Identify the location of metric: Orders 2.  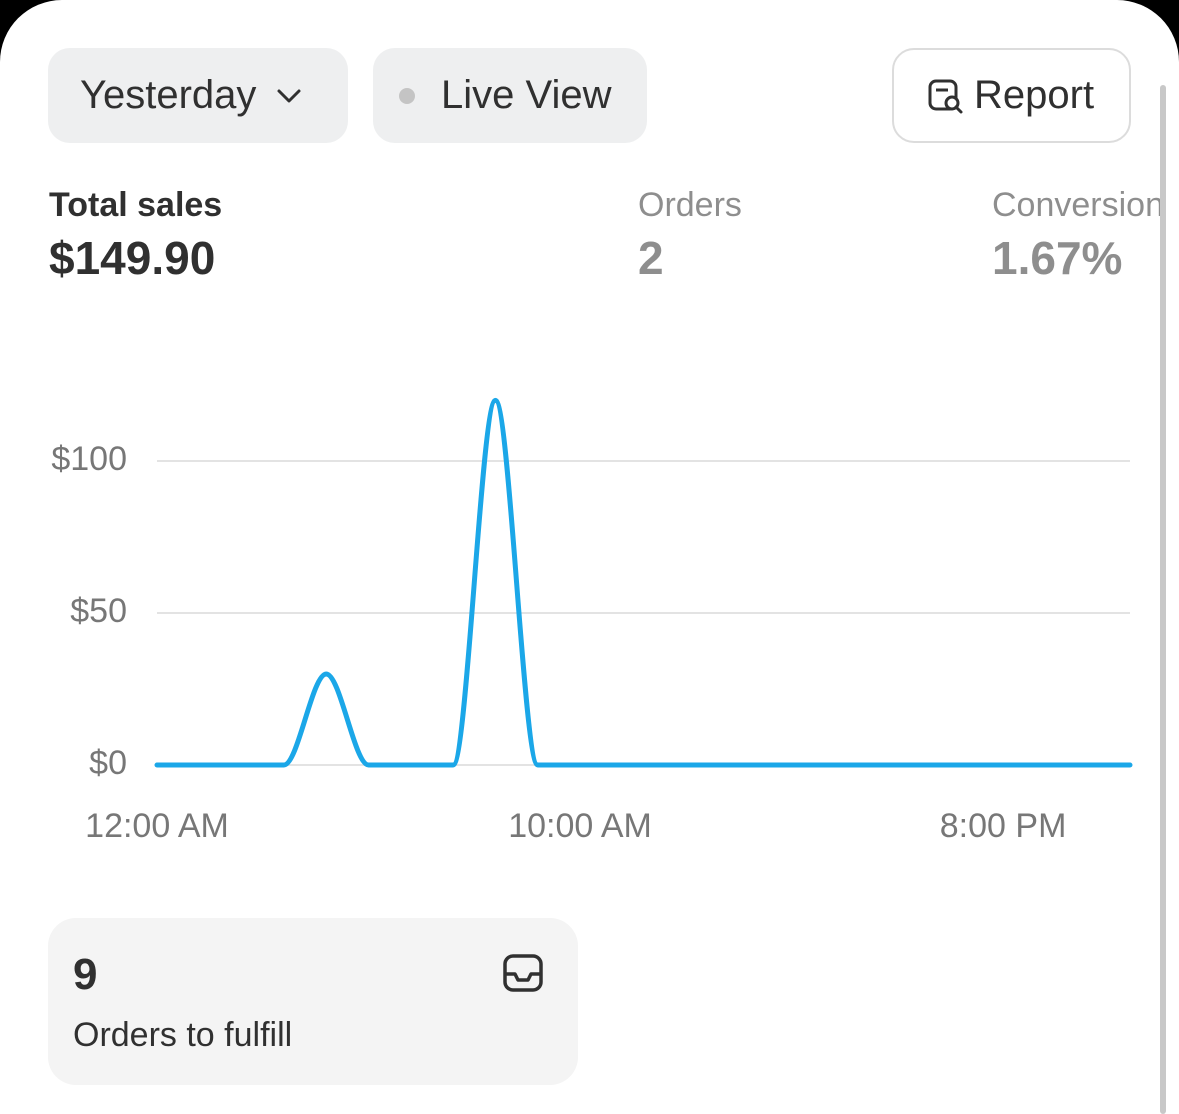
(690, 235).